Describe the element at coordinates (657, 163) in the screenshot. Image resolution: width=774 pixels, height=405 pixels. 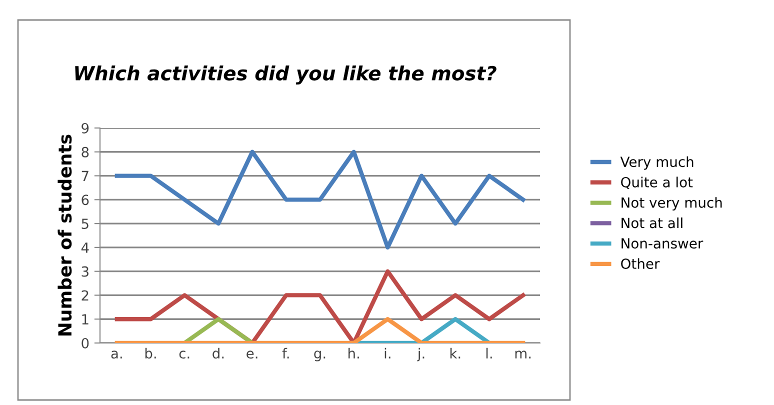
I see `legend-label: Very much` at that location.